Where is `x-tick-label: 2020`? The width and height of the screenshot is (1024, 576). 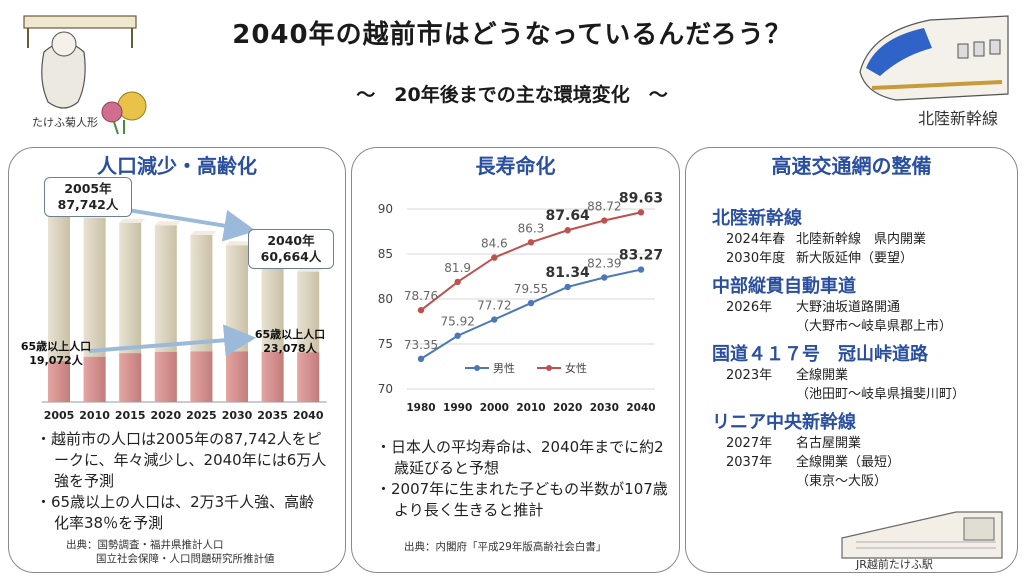 x-tick-label: 2020 is located at coordinates (567, 408).